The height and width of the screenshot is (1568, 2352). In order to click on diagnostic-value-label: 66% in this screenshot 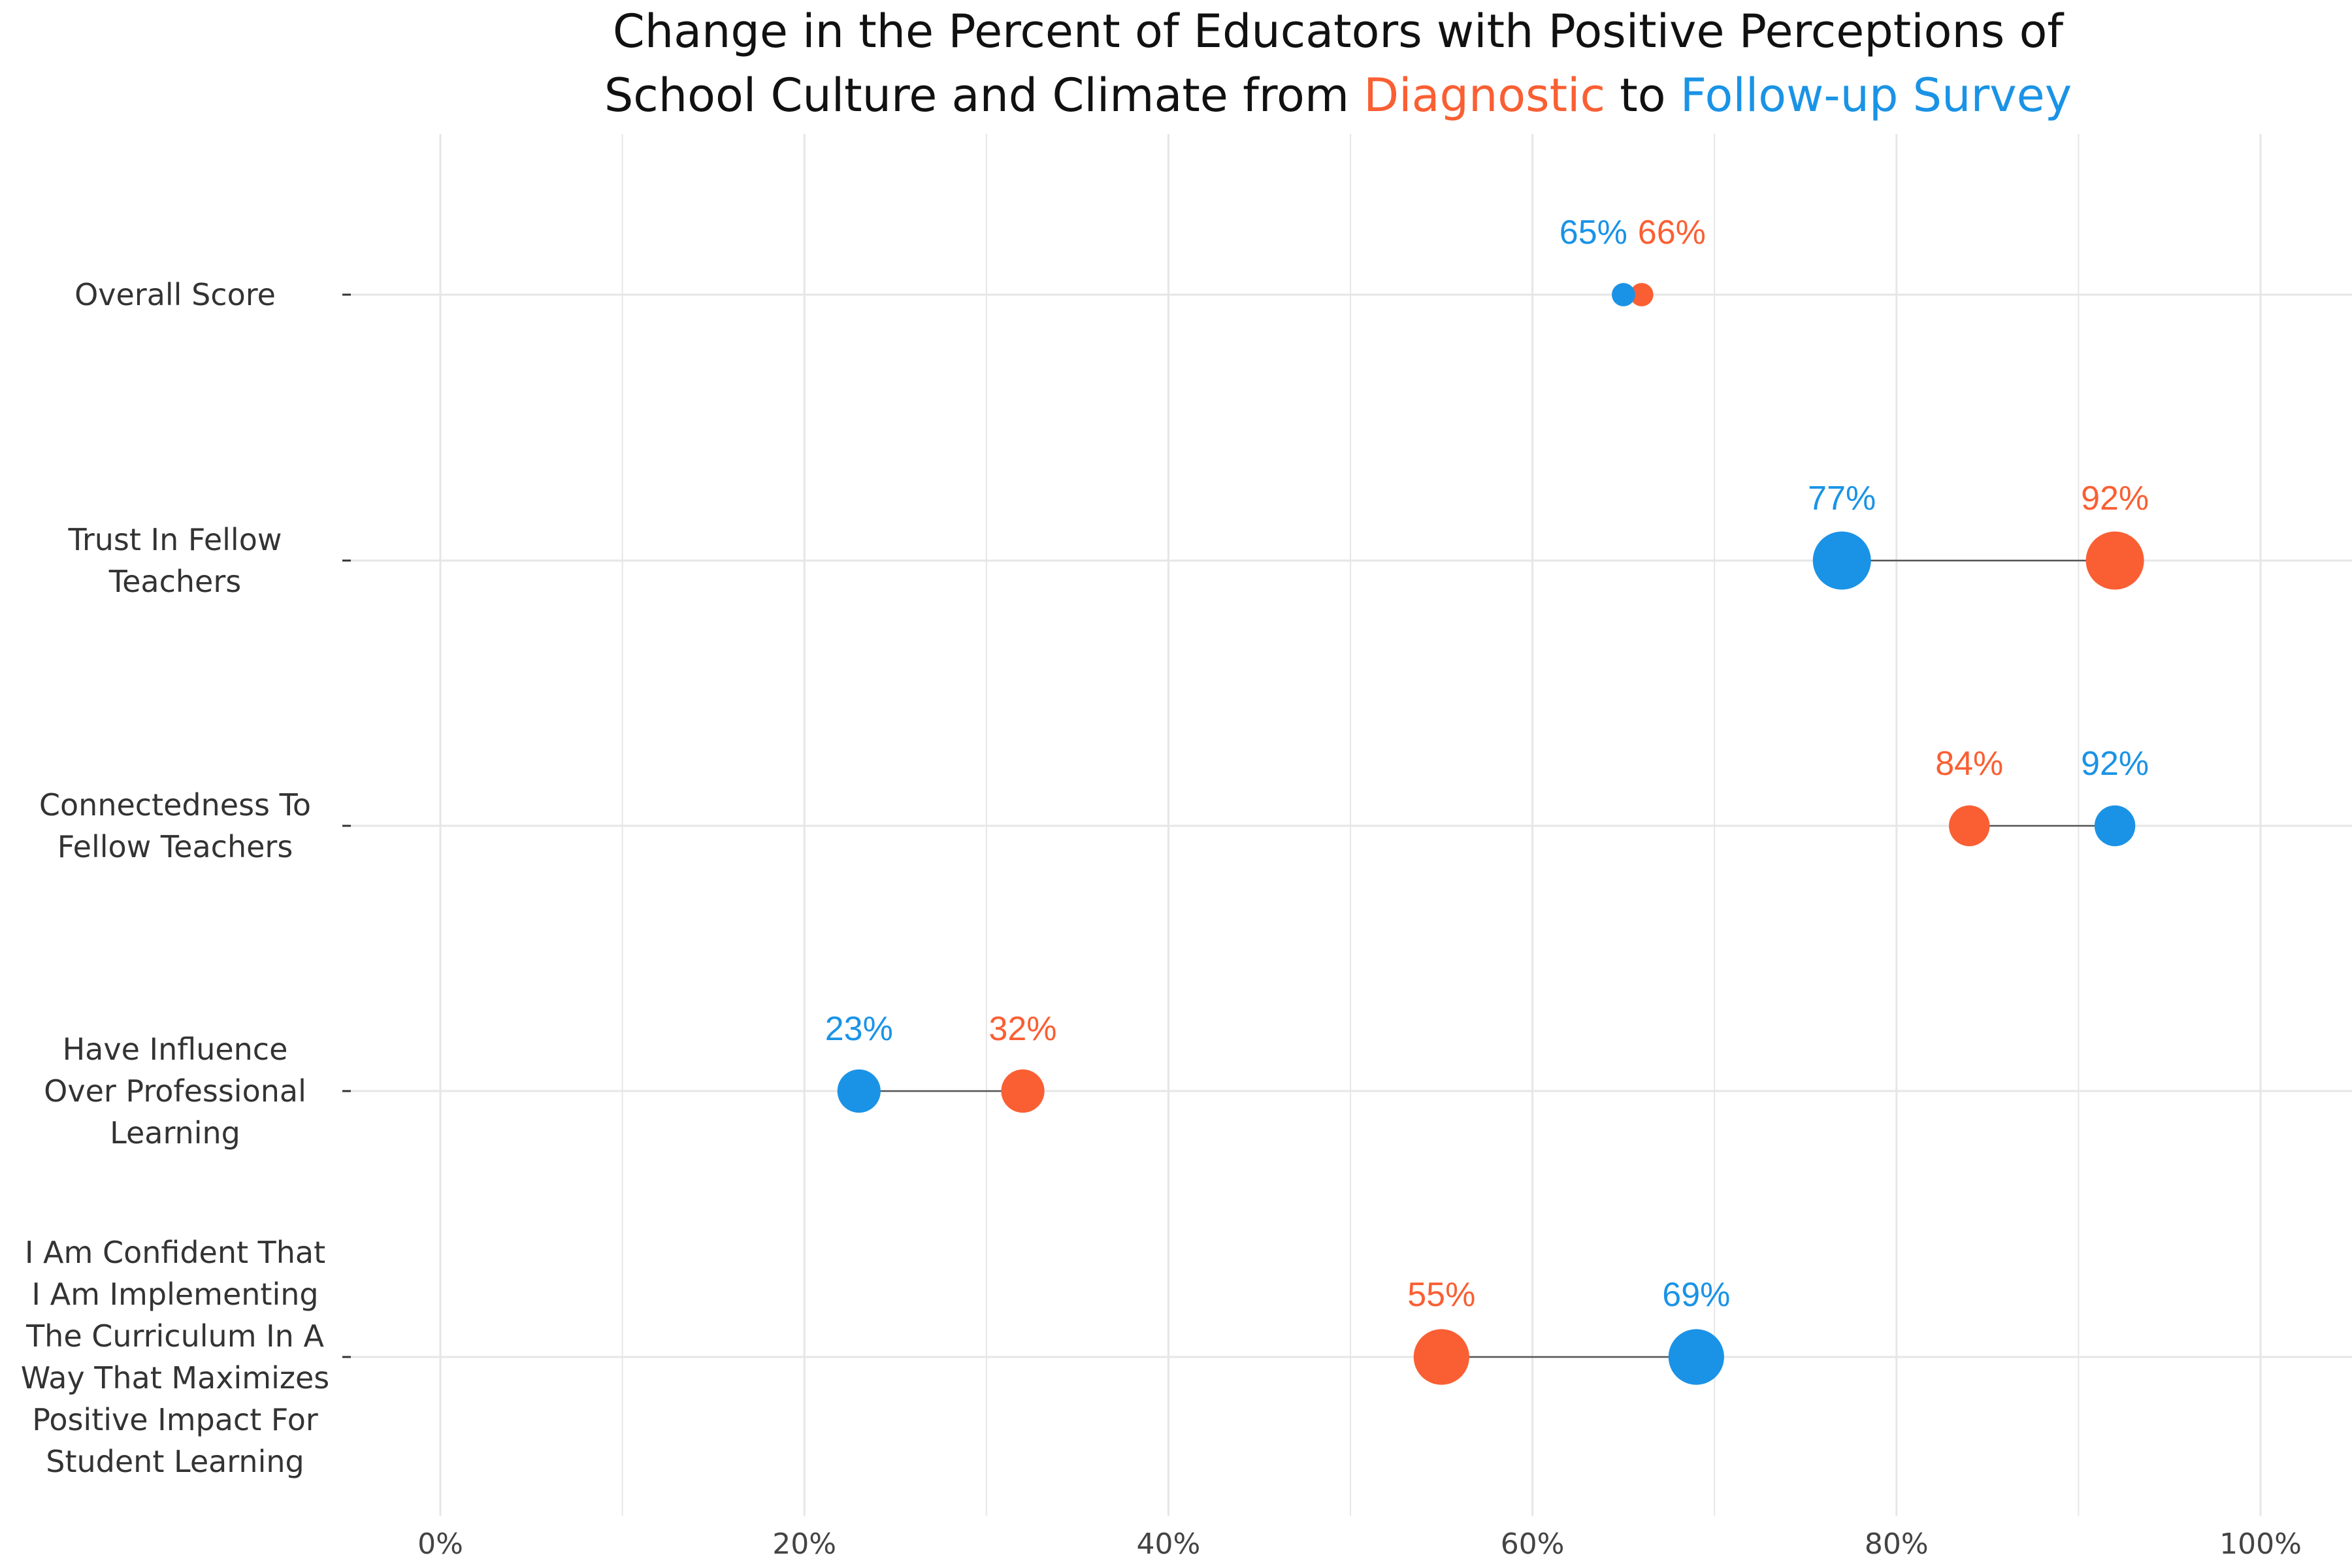, I will do `click(1672, 233)`.